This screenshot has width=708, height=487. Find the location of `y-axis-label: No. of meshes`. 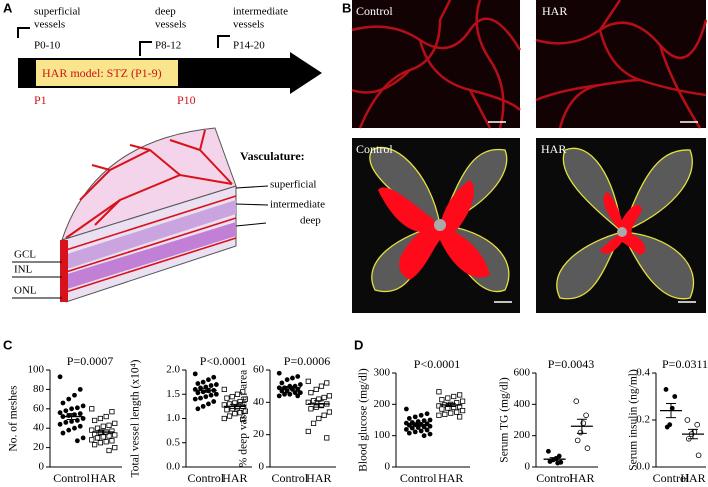

y-axis-label: No. of meshes is located at coordinates (14, 418).